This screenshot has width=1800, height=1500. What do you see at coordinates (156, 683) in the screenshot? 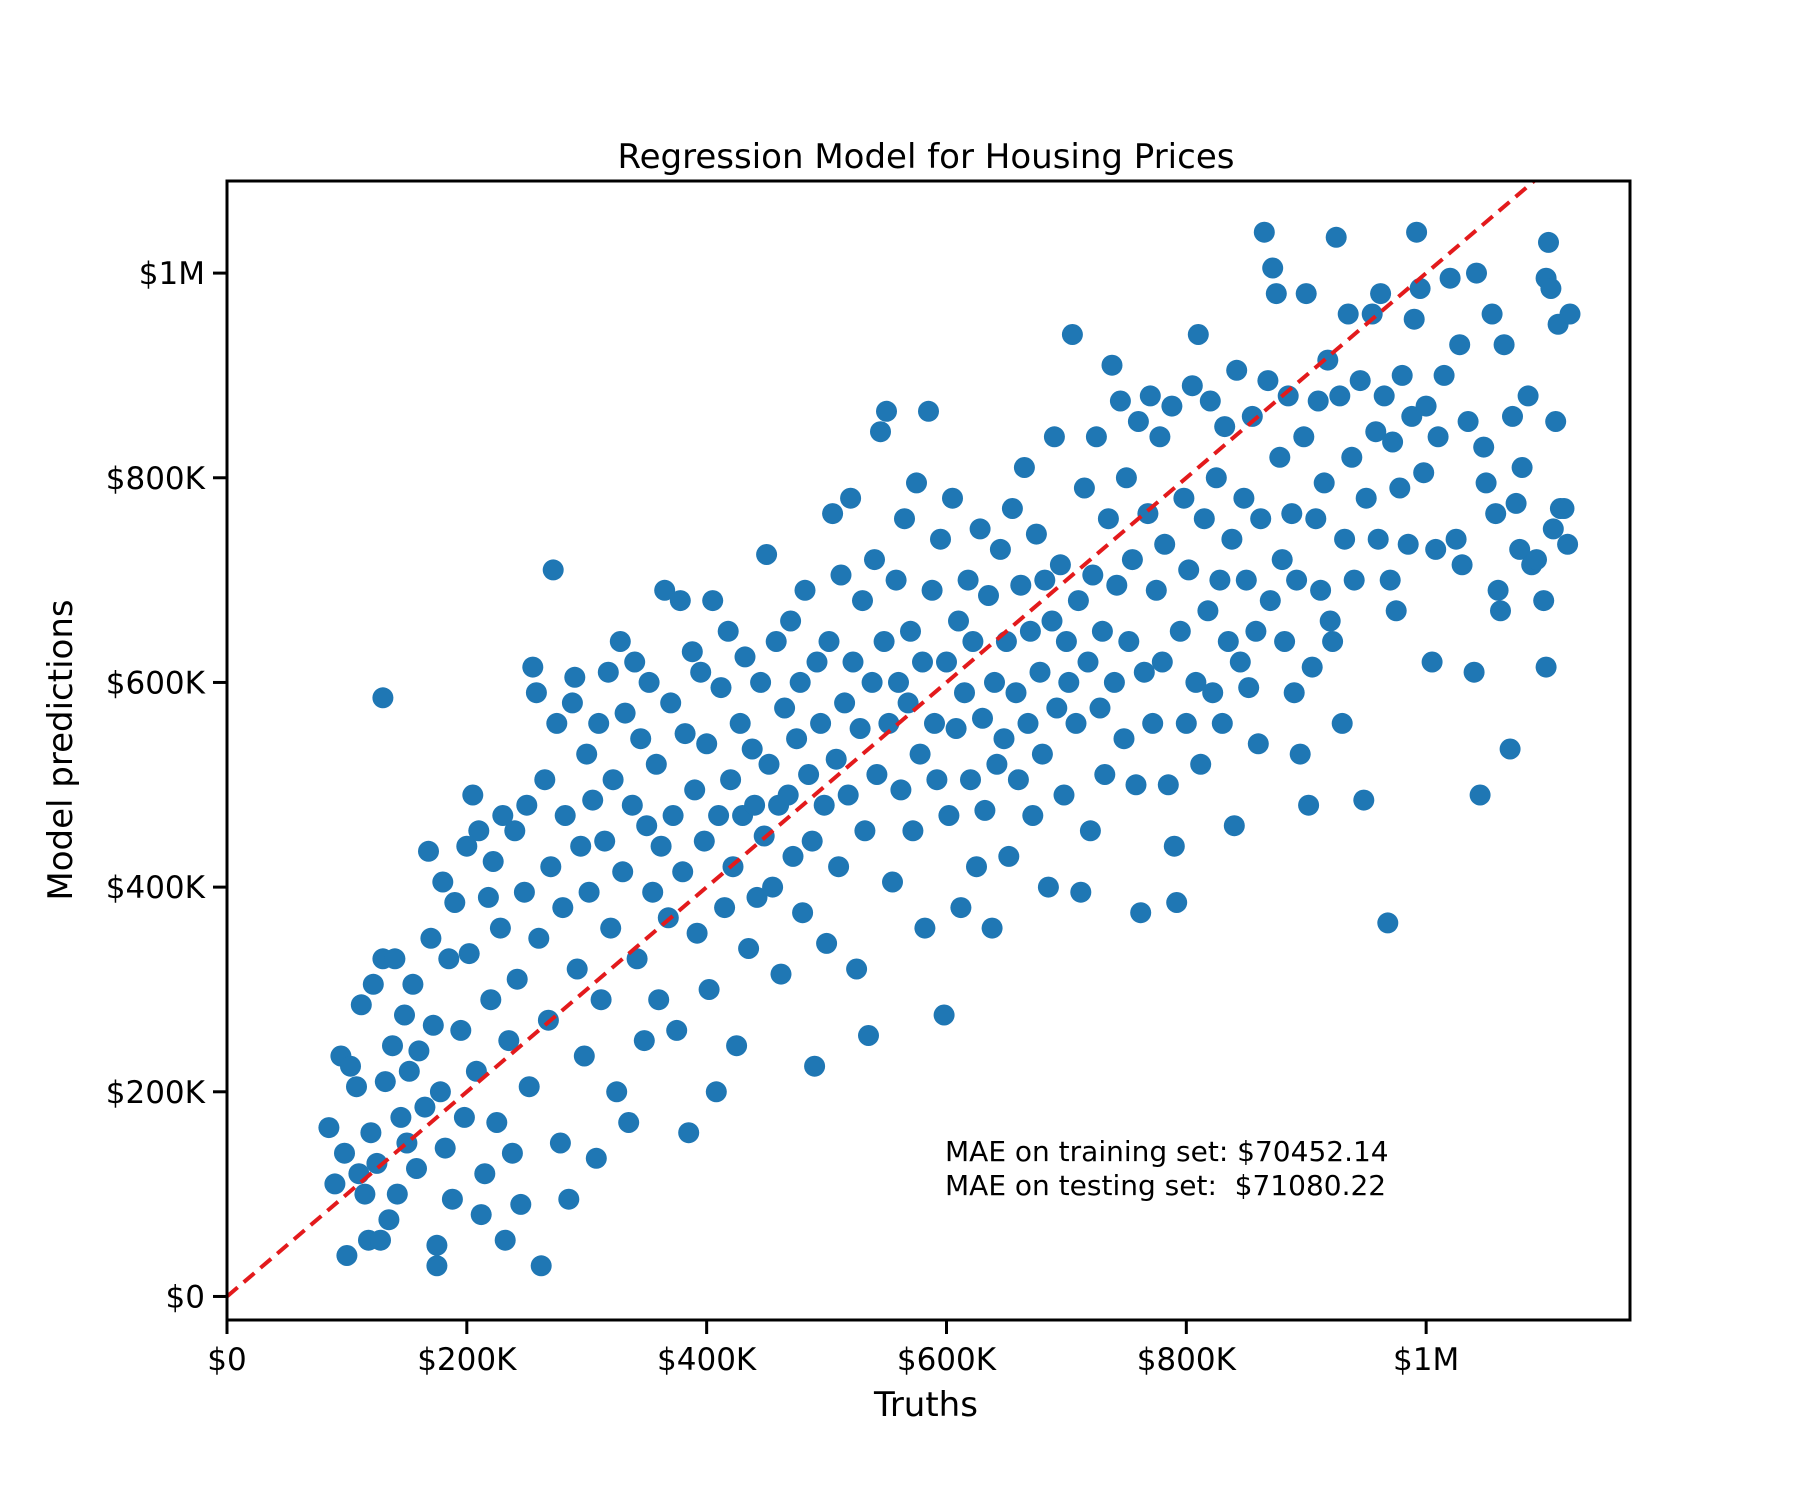
I see `y-tick-label: $600K` at bounding box center [156, 683].